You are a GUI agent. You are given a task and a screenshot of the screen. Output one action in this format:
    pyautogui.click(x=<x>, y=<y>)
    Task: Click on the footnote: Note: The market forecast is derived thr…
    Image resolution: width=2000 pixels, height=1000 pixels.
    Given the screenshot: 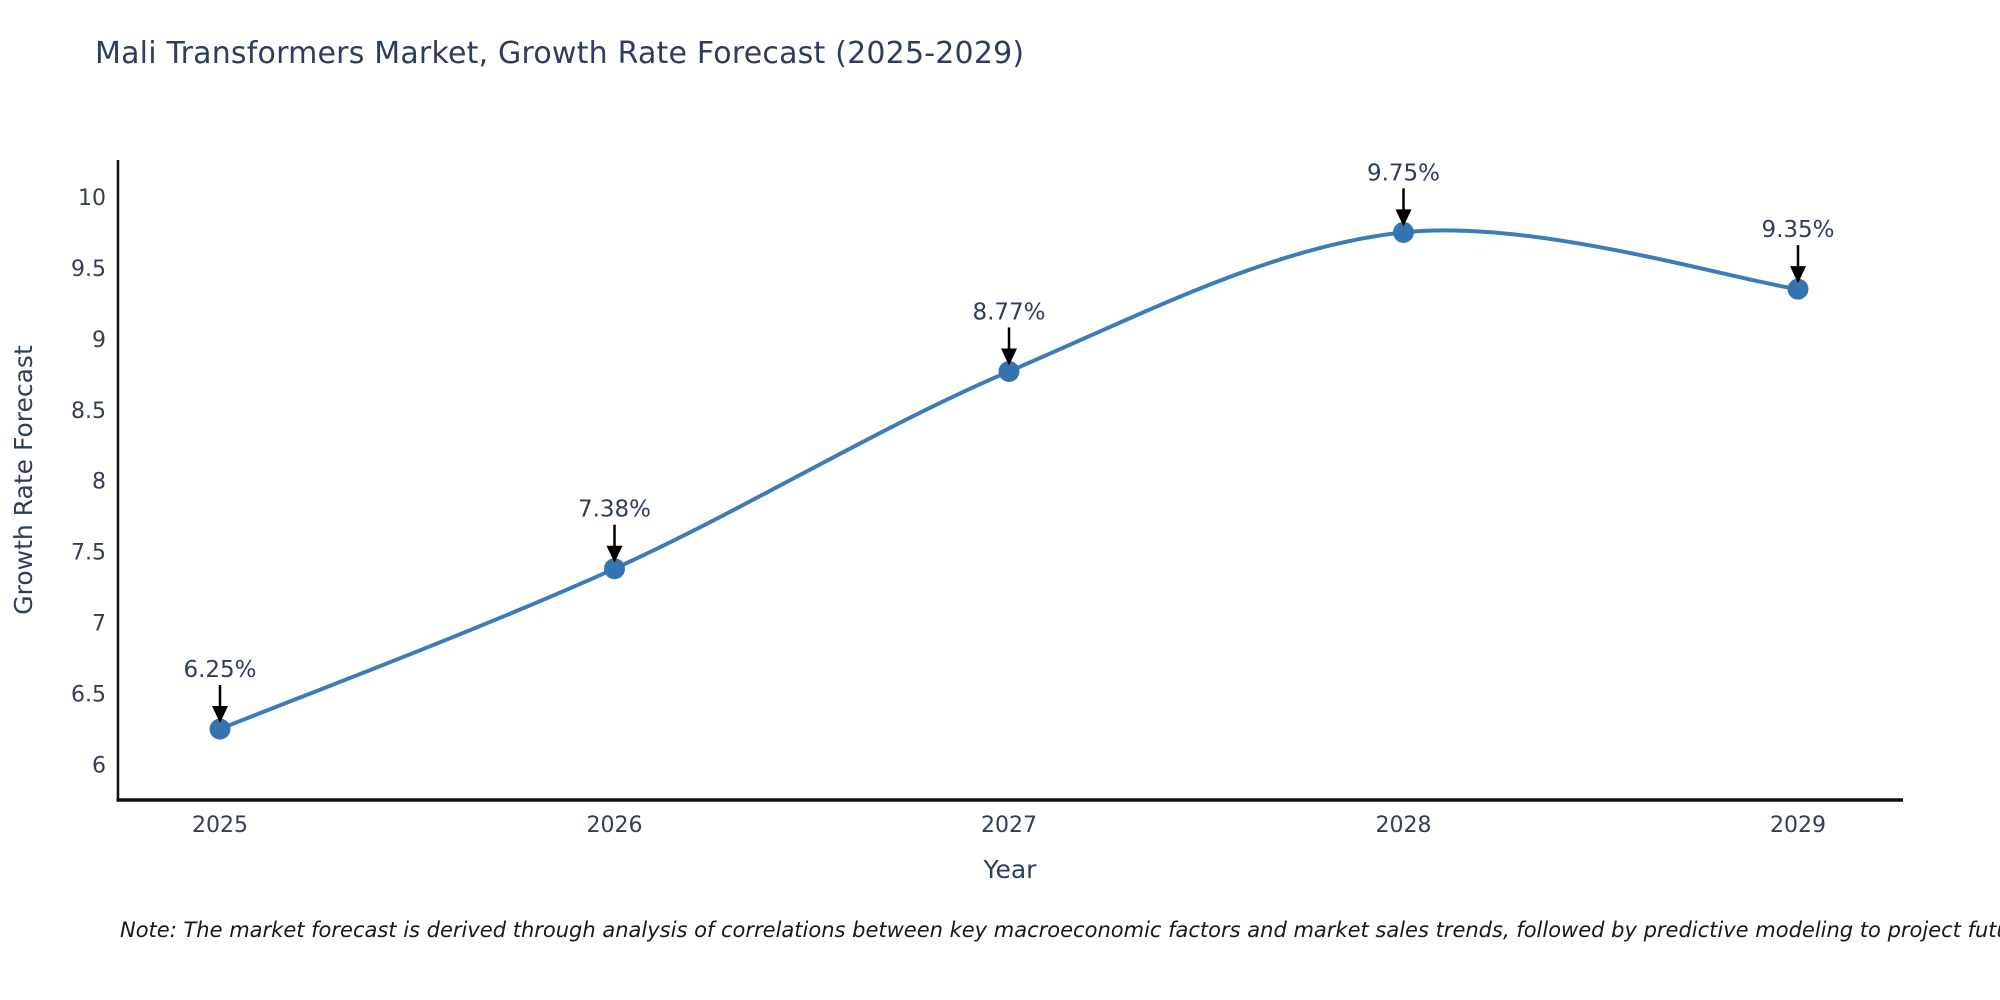 What is the action you would take?
    pyautogui.click(x=1060, y=930)
    